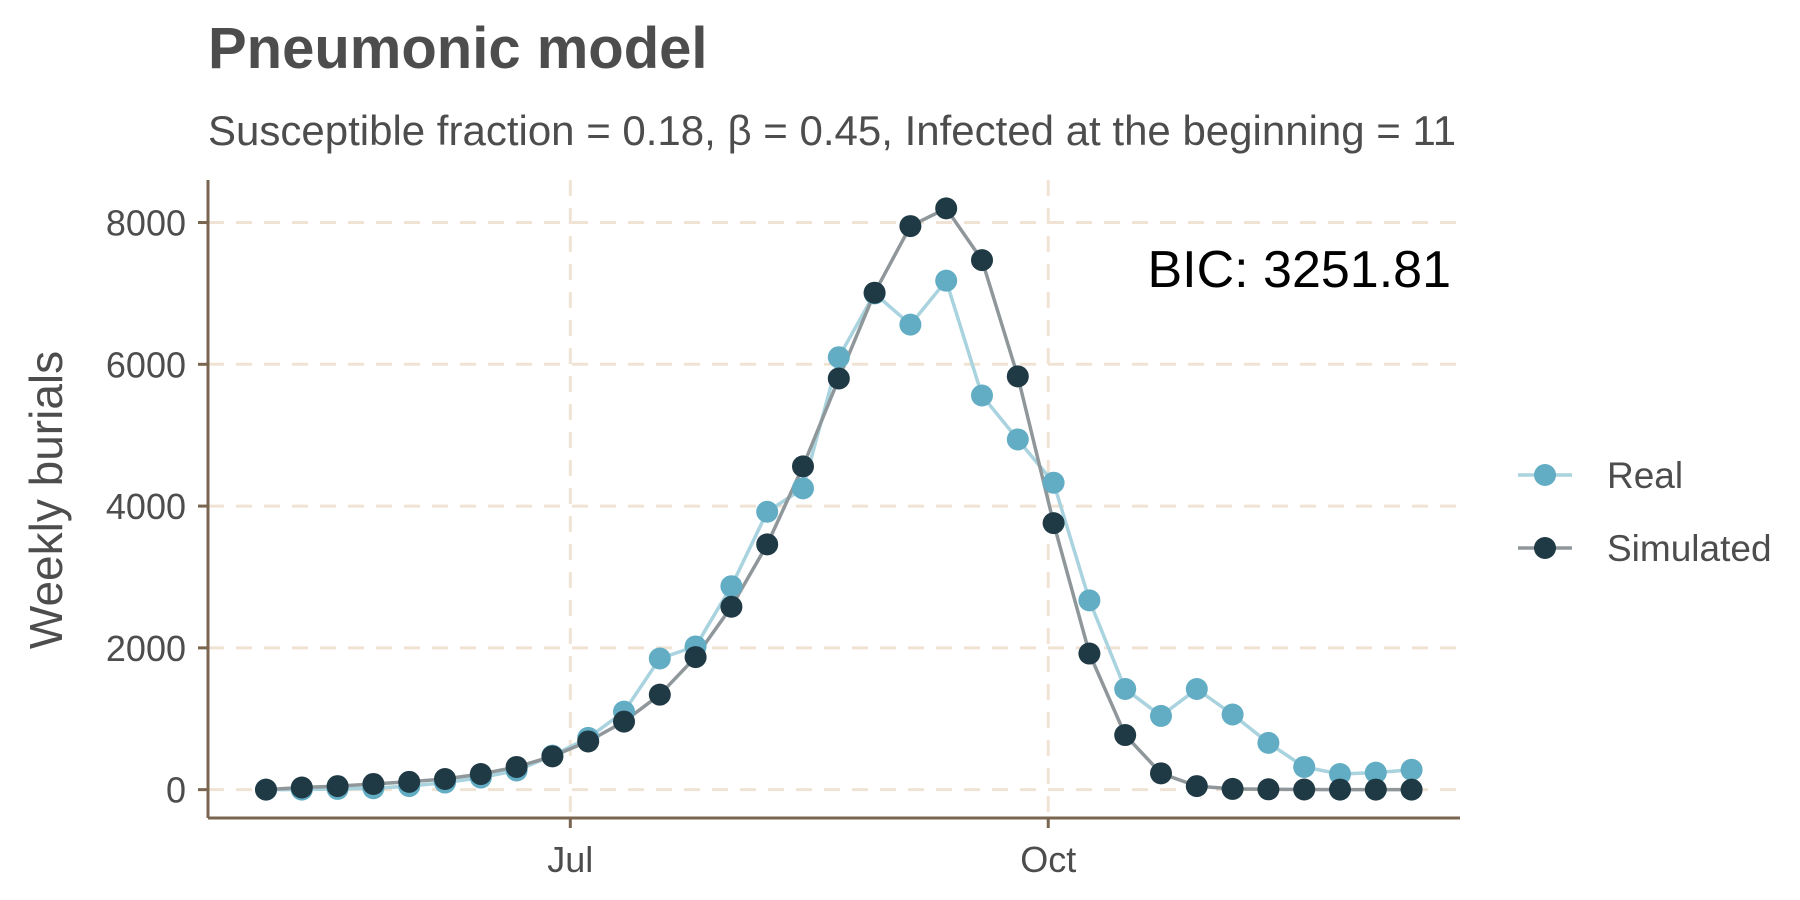 Image resolution: width=1800 pixels, height=900 pixels. Describe the element at coordinates (146, 364) in the screenshot. I see `y-tick-label: 6000` at that location.